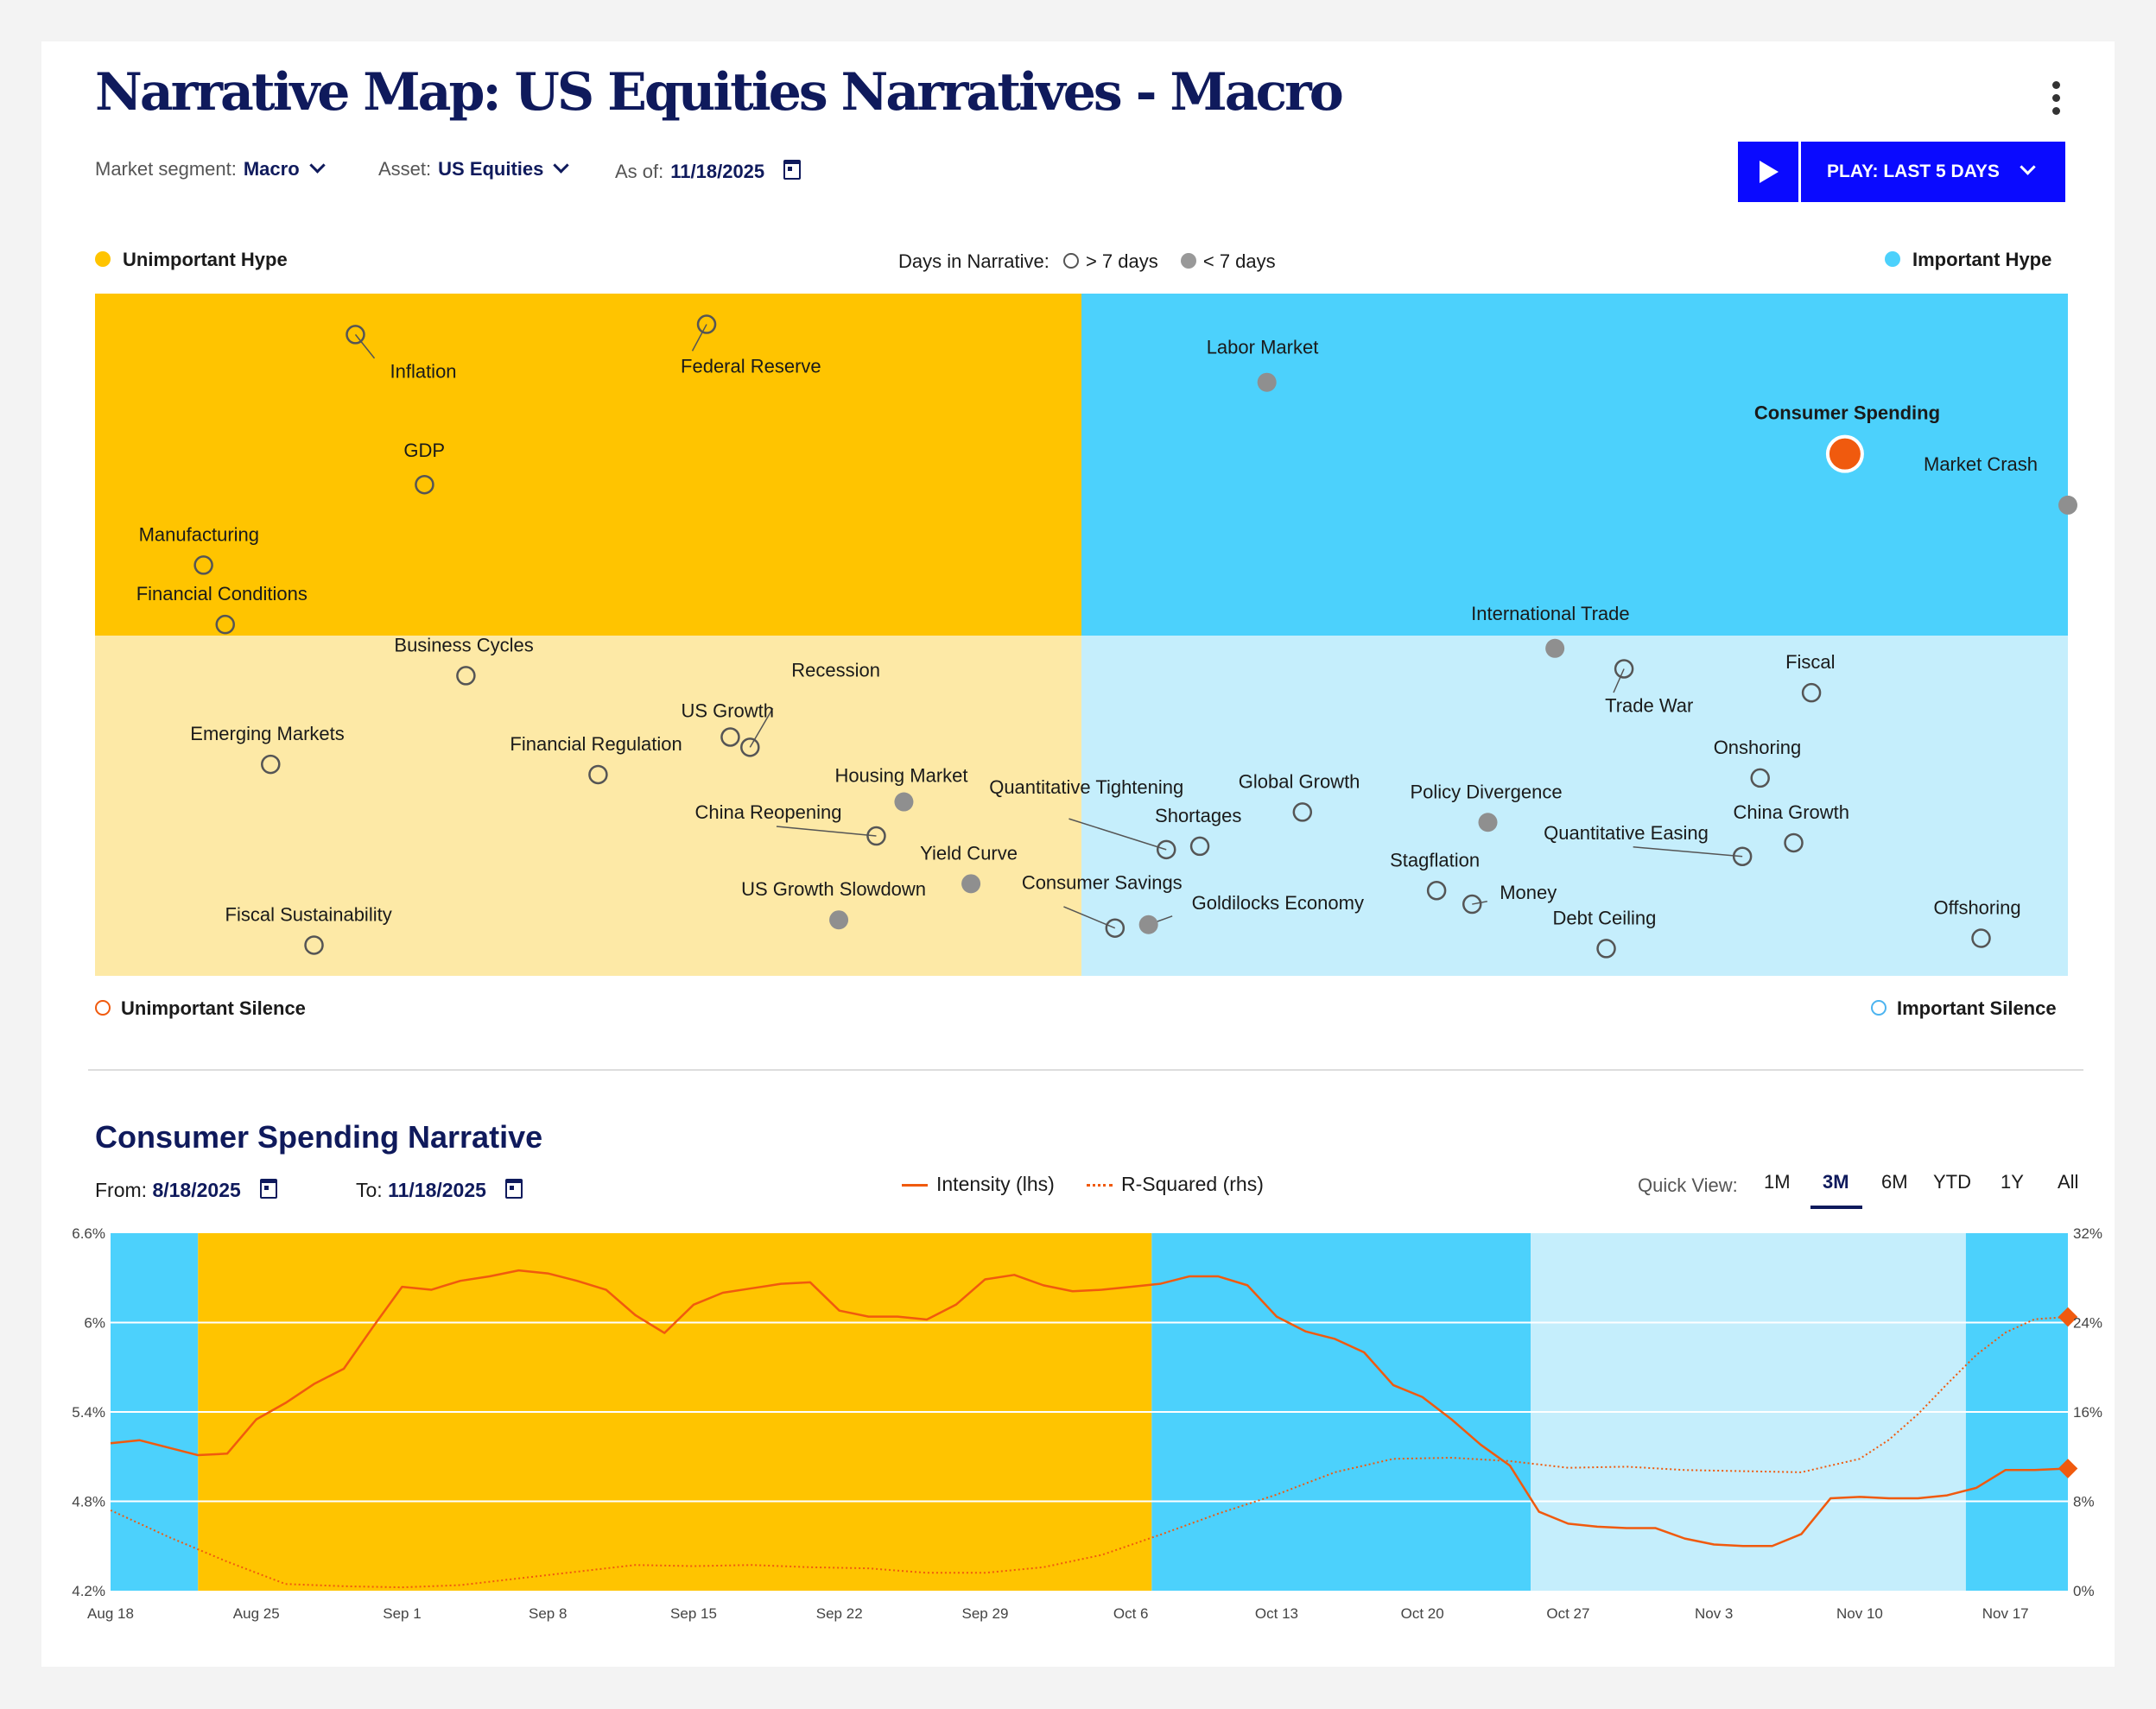 Image resolution: width=2156 pixels, height=1709 pixels. I want to click on narrative-label: Global Growth, so click(1299, 781).